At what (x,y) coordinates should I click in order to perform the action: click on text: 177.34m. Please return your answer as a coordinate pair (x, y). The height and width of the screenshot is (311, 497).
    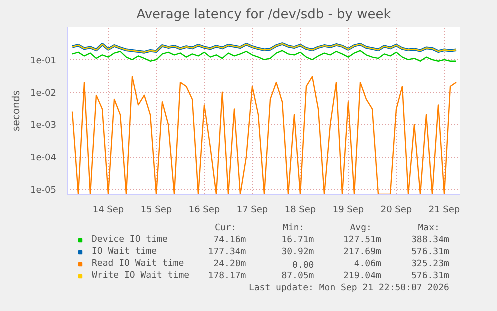
    Looking at the image, I should click on (227, 253).